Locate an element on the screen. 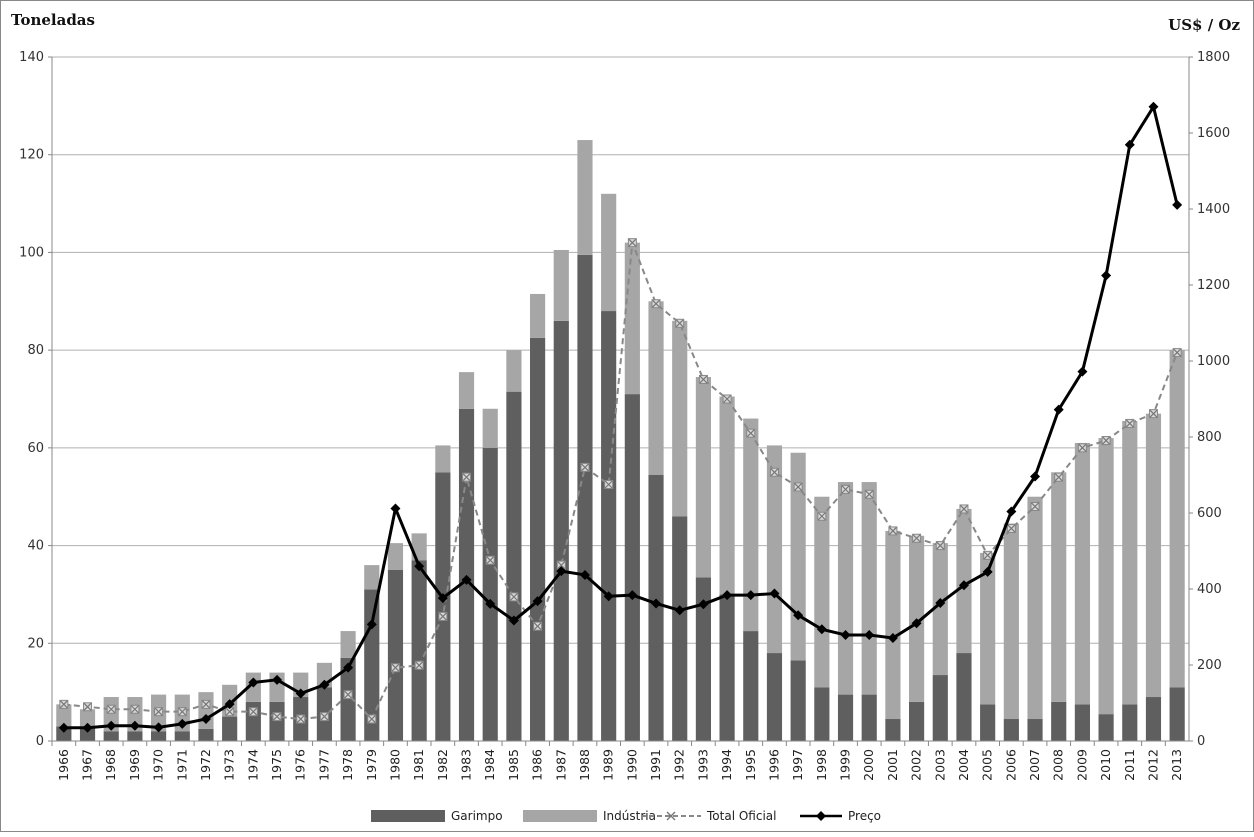  x-tick-label: 2013 is located at coordinates (1176, 765).